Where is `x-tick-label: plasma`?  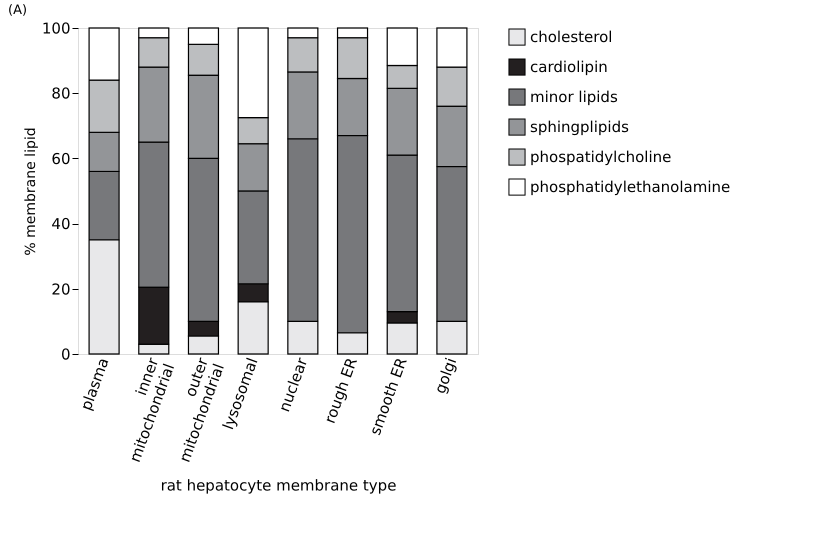
x-tick-label: plasma is located at coordinates (94, 384).